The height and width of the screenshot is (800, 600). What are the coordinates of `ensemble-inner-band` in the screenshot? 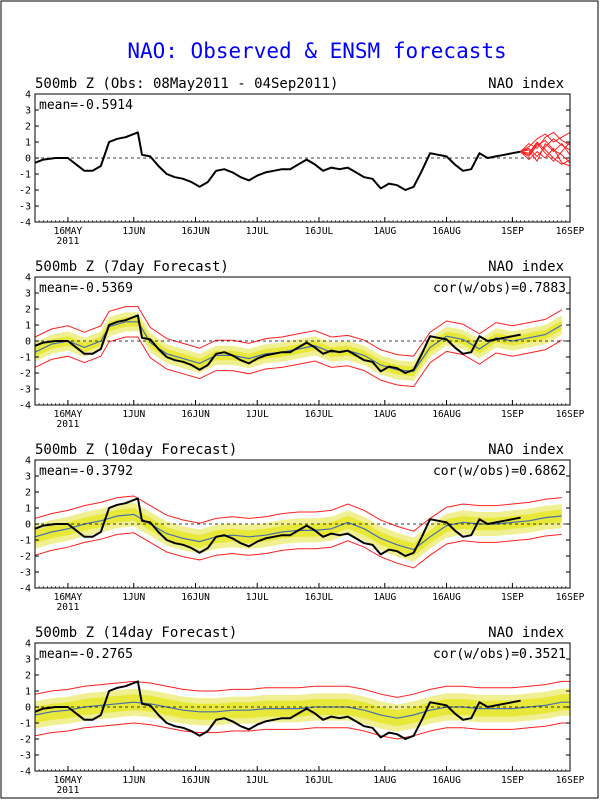 It's located at (298, 532).